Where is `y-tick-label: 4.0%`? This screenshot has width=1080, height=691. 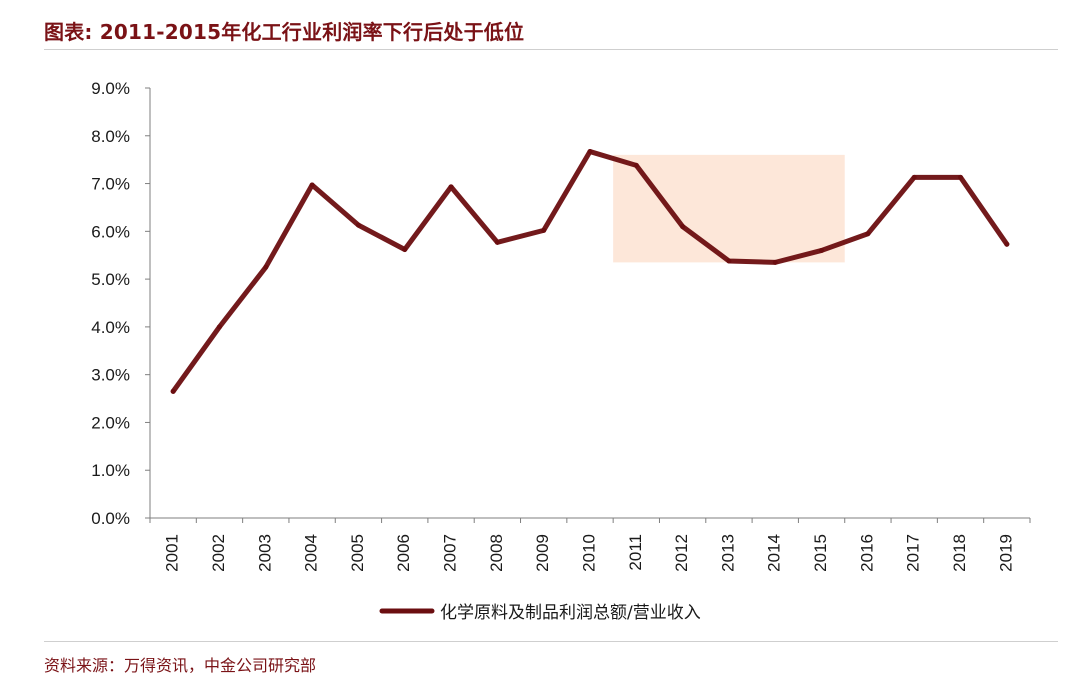 y-tick-label: 4.0% is located at coordinates (110, 327).